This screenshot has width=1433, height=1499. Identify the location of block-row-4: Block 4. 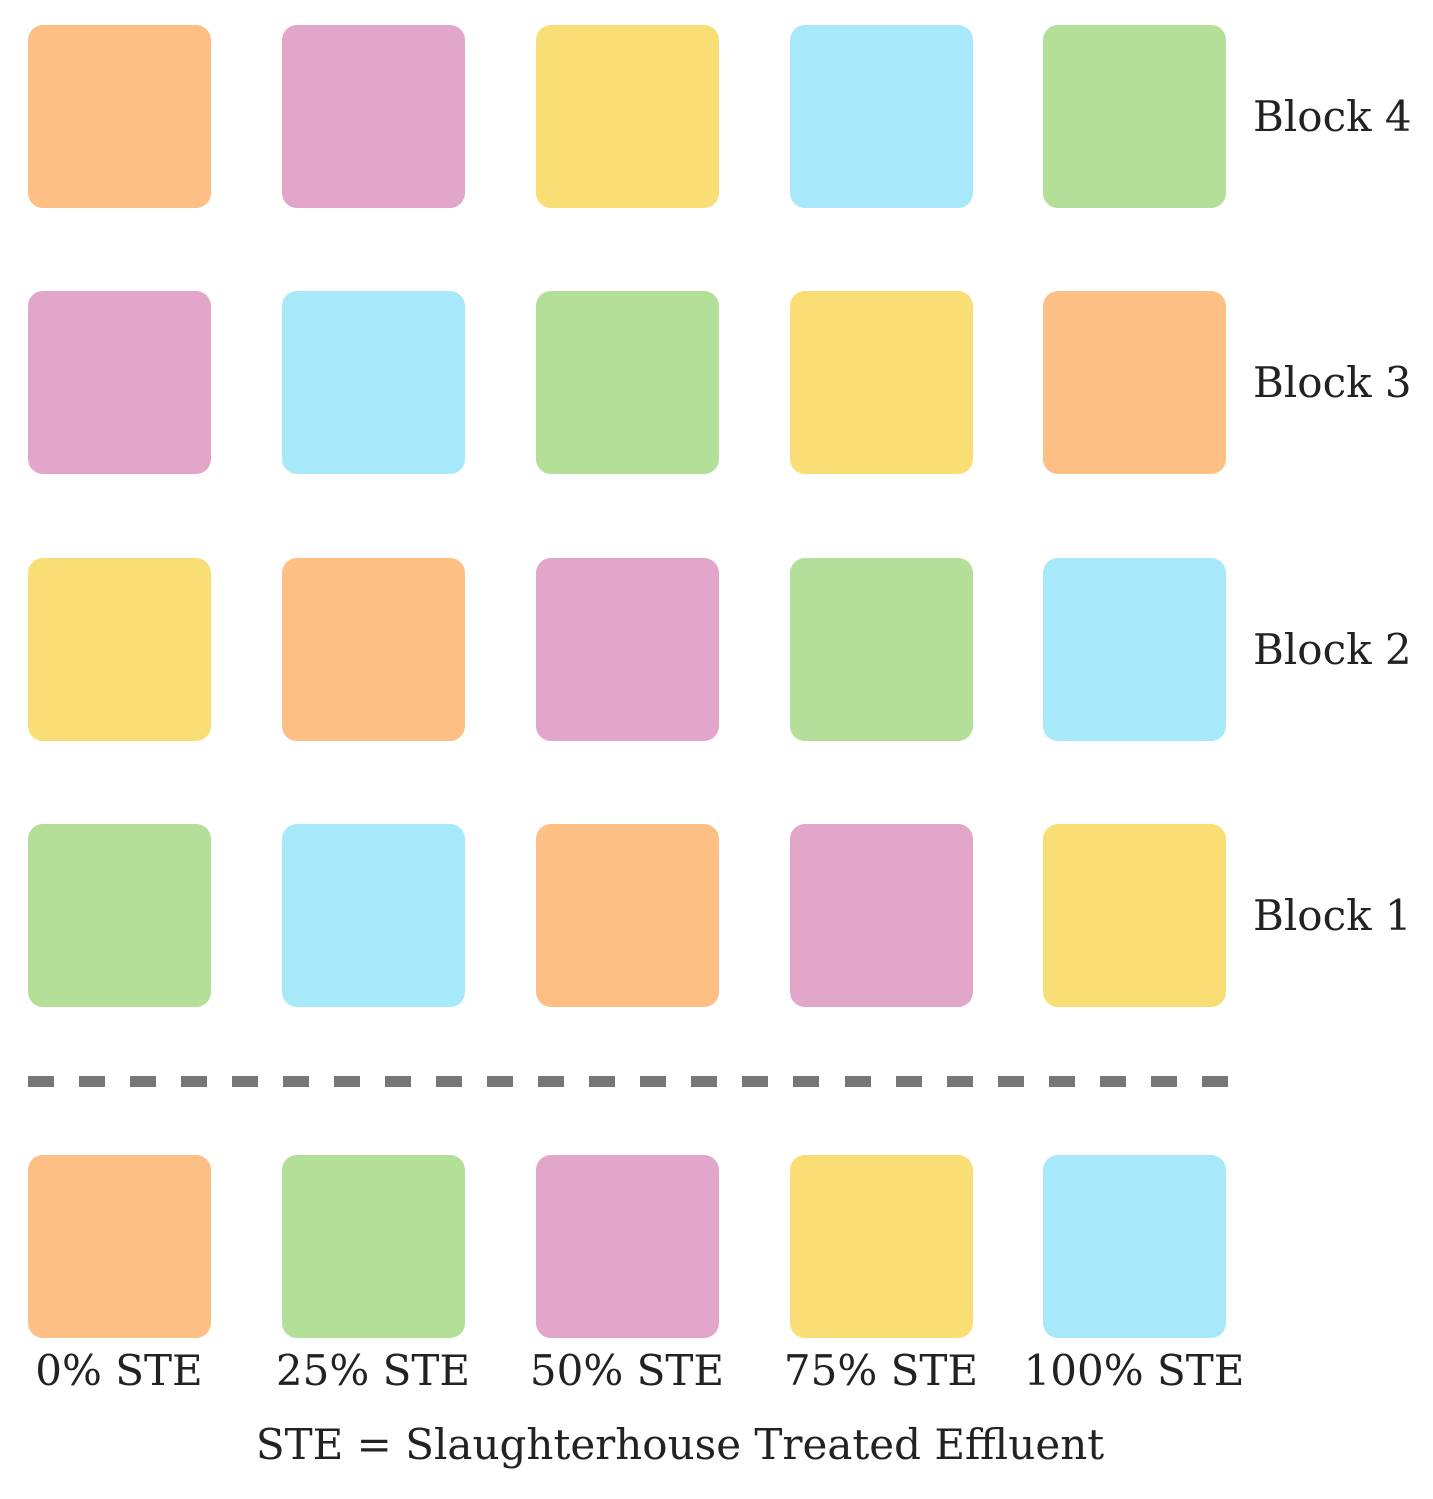
(716, 117).